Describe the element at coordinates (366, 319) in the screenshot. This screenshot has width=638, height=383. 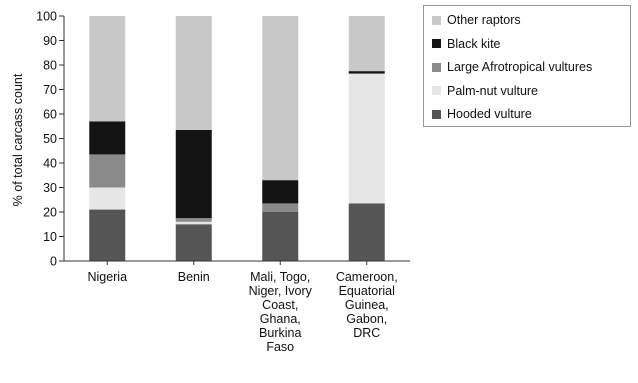
I see `x-tick-label-line: Gabon,` at that location.